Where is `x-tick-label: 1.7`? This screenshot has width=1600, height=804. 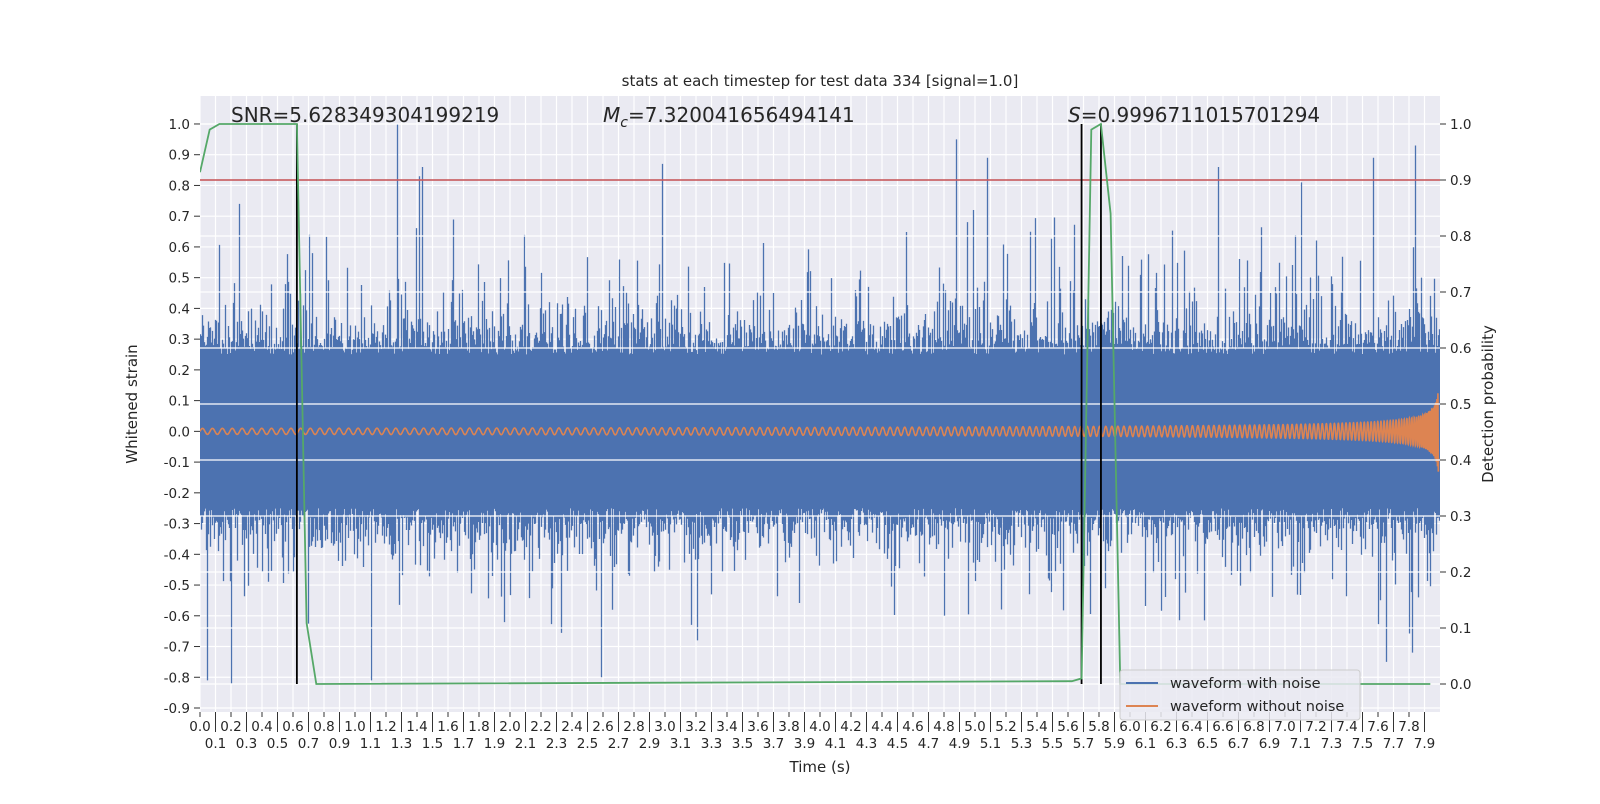
x-tick-label: 1.7 is located at coordinates (463, 744).